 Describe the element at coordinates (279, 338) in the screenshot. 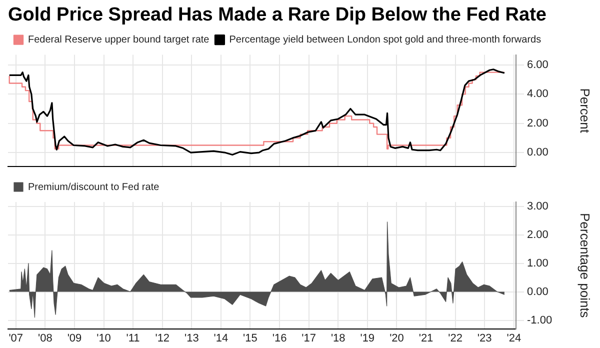

I see `x-tick-label: '16` at that location.